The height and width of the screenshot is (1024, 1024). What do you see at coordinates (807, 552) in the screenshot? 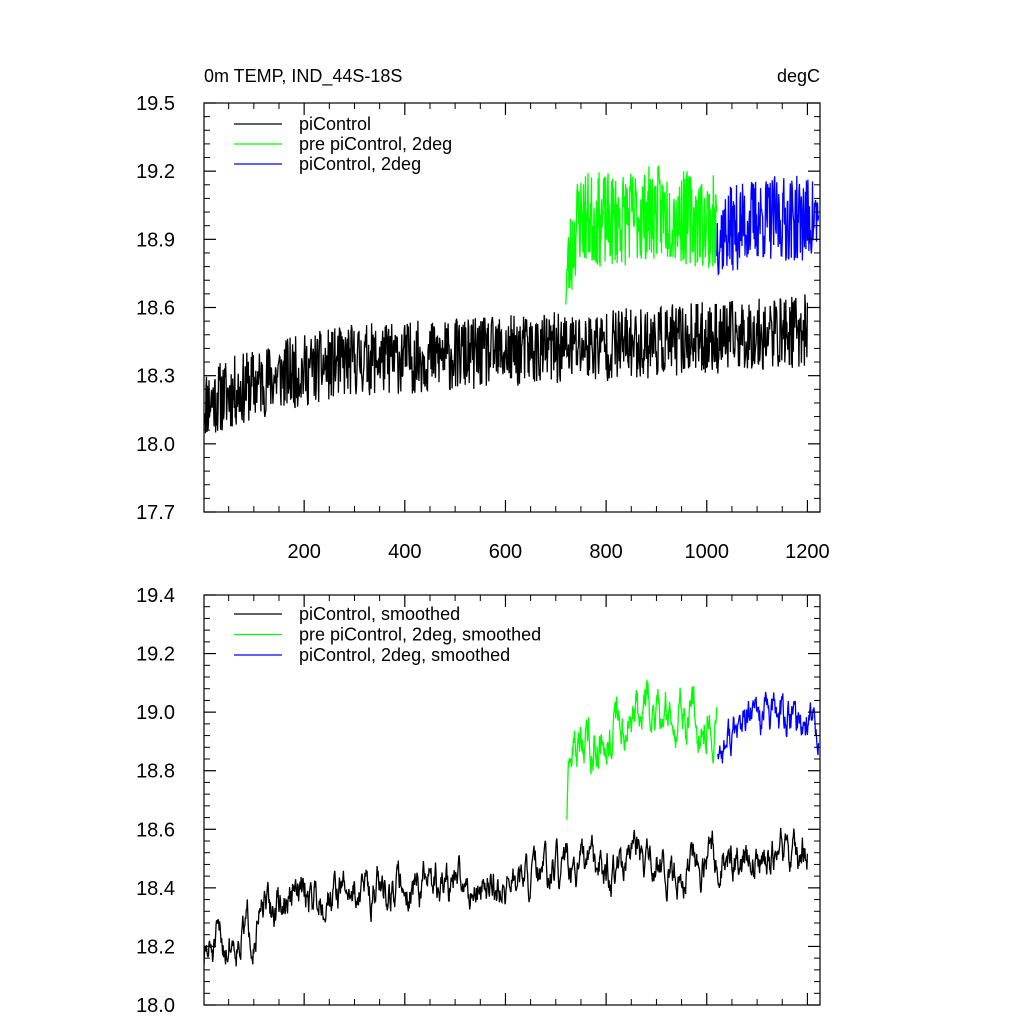
I see `top-x-tick-label: 1200` at bounding box center [807, 552].